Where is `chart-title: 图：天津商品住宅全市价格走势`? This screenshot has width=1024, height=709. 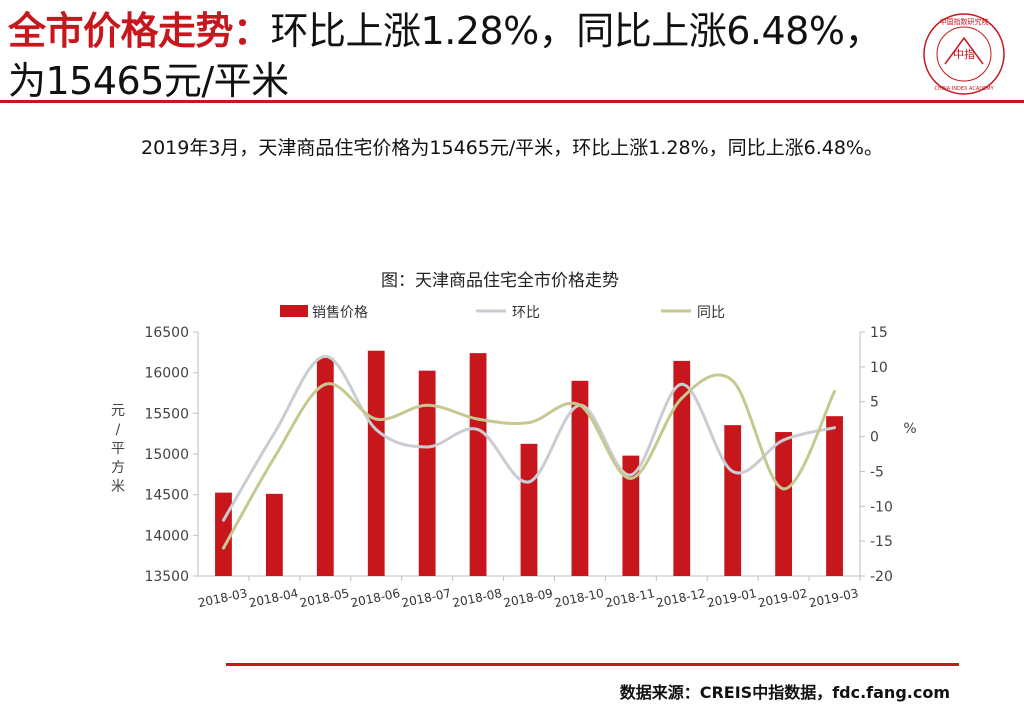 chart-title: 图：天津商品住宅全市价格走势 is located at coordinates (500, 281).